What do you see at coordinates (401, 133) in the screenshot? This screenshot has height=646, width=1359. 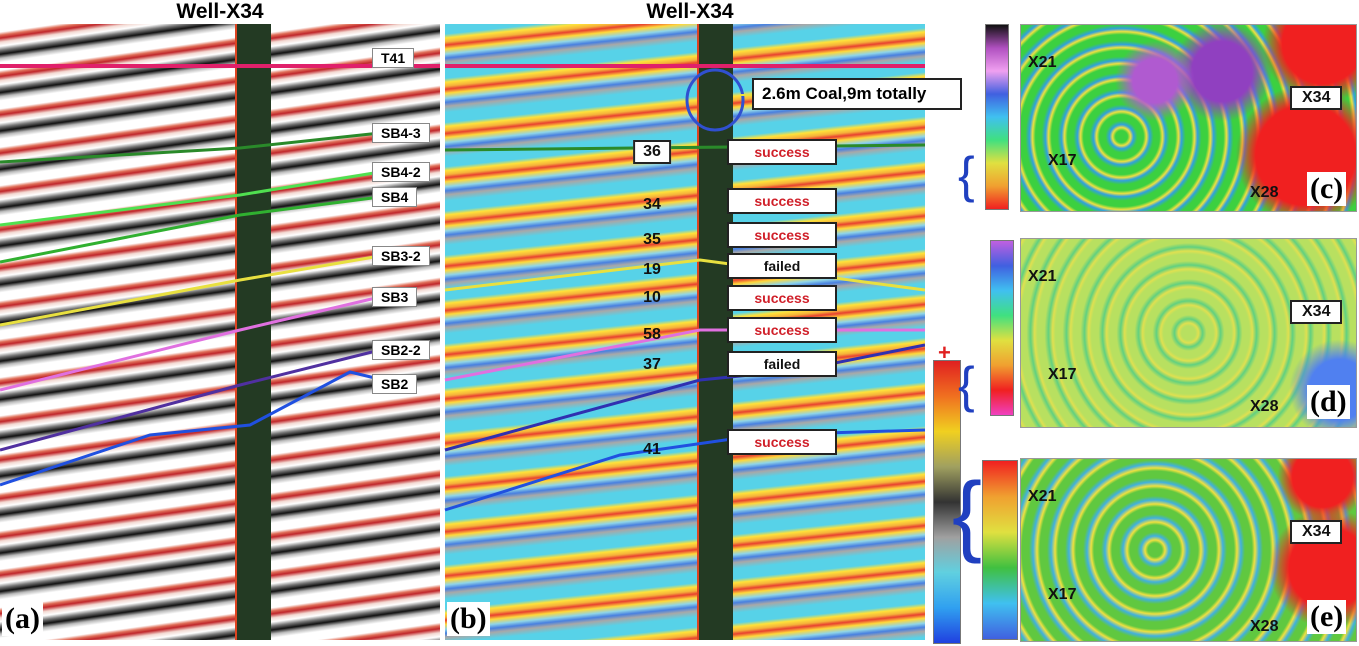 I see `horizon-label: SB4-3` at bounding box center [401, 133].